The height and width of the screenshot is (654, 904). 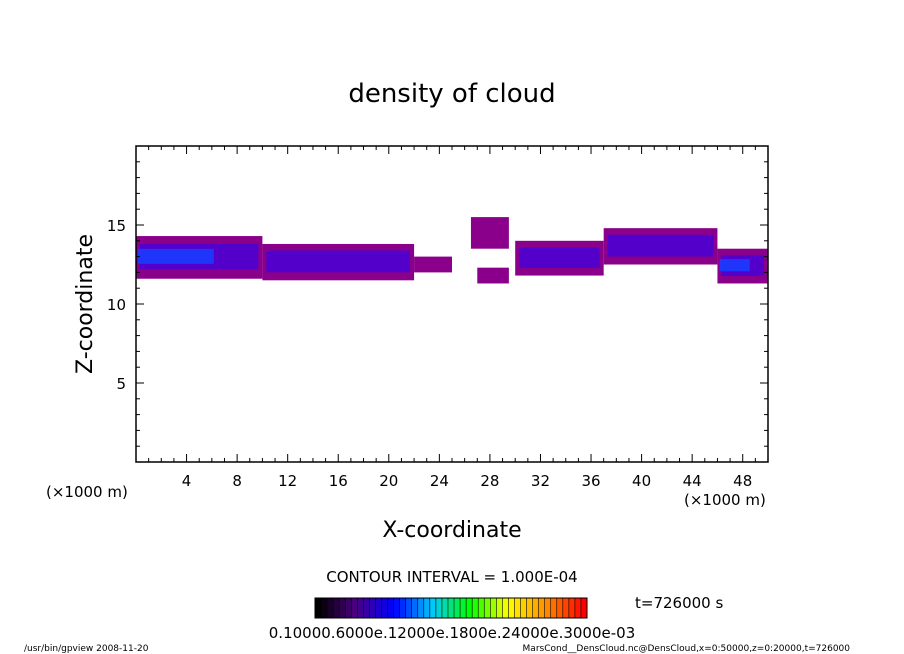 What do you see at coordinates (725, 500) in the screenshot?
I see `x-unit-label: (×1000 m)` at bounding box center [725, 500].